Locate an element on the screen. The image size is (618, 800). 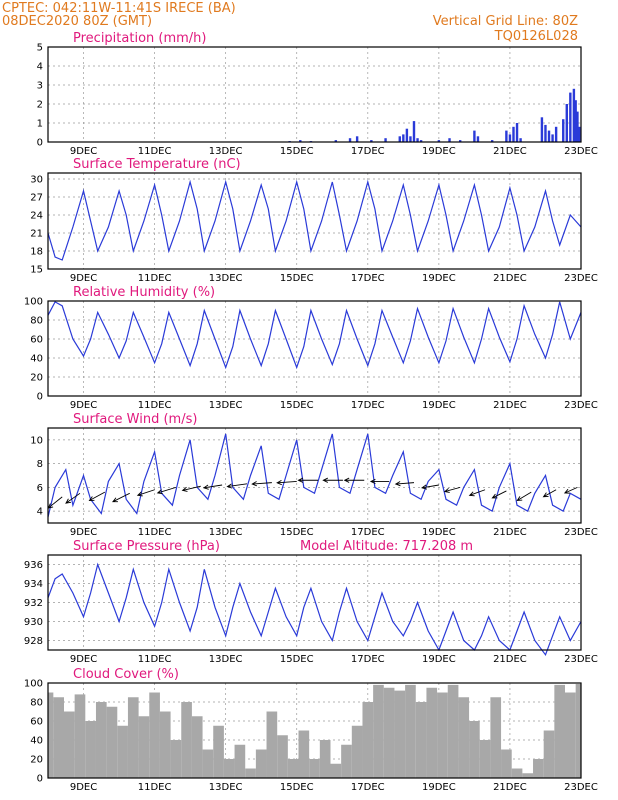
ytick-label: 18 is located at coordinates (36, 252).